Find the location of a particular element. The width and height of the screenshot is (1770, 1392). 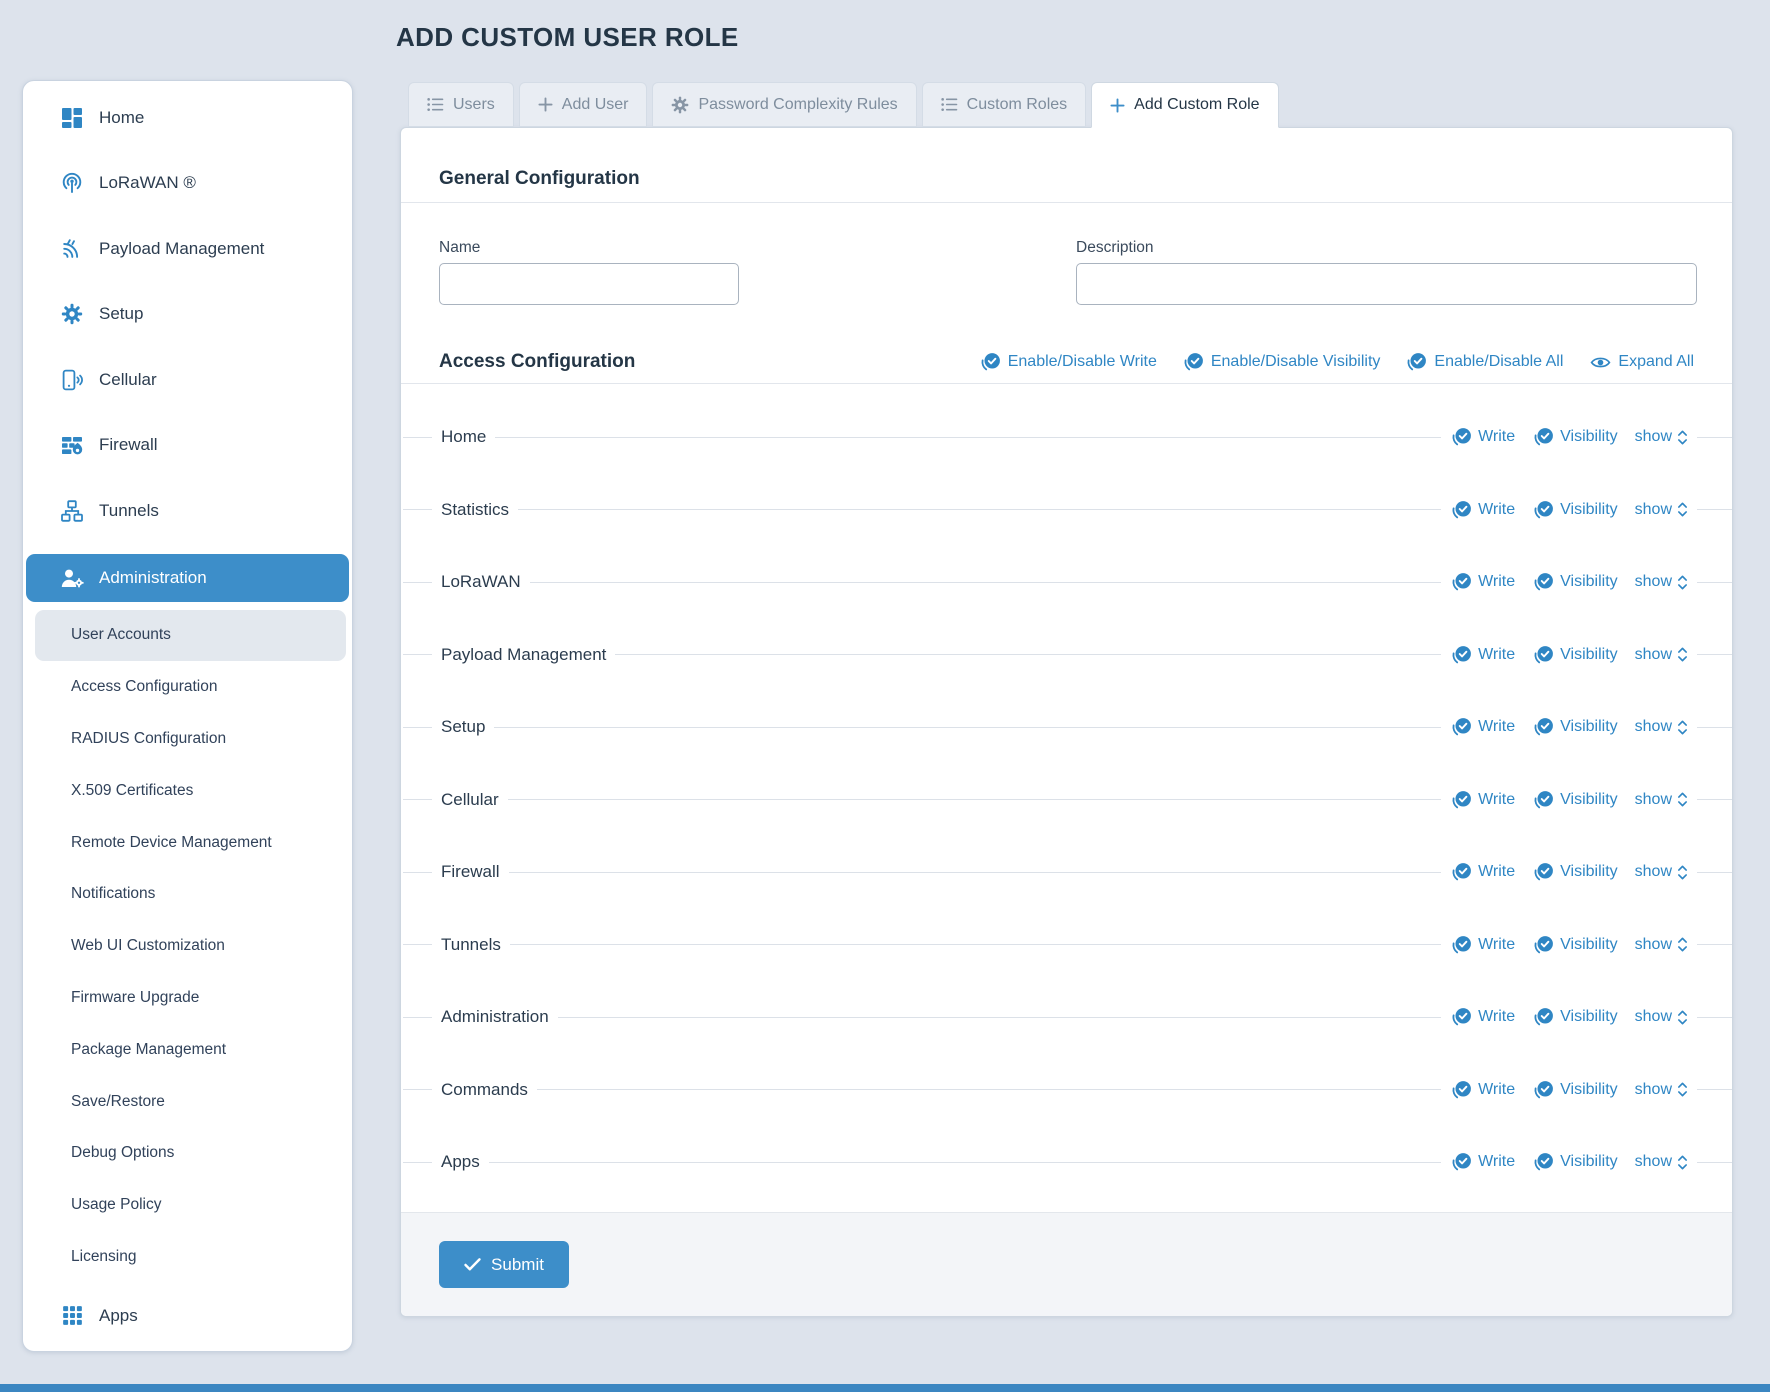

sidebar-subitem-x-509-certificates: X.509 Certificates is located at coordinates (187, 791).